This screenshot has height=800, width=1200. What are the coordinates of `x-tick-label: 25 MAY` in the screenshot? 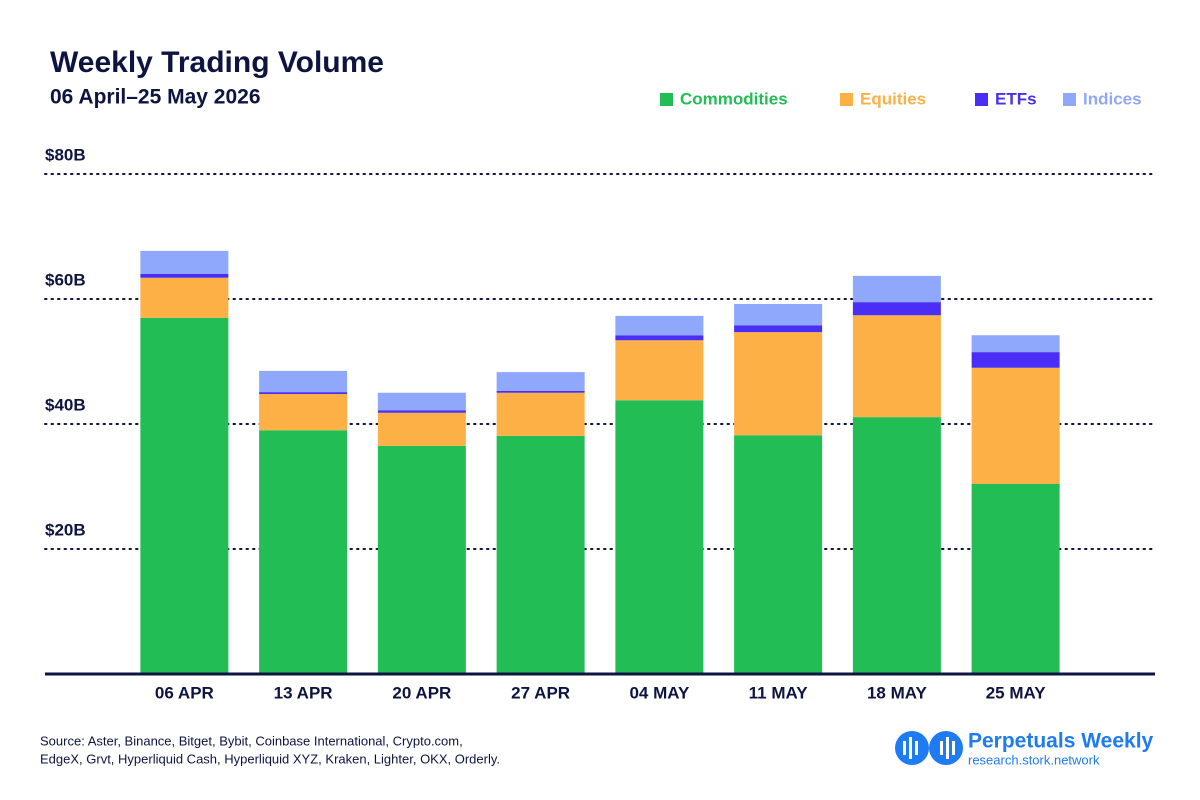 It's located at (1016, 692).